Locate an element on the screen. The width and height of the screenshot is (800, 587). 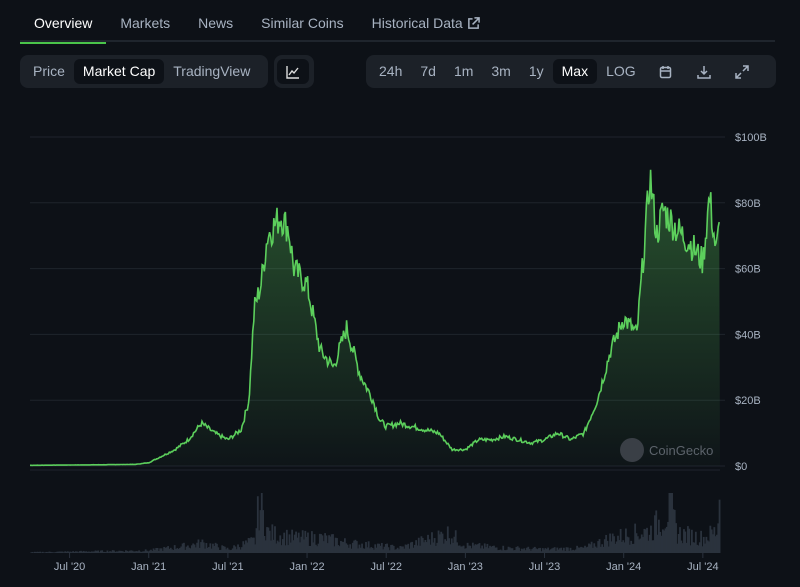
tab-overview: Overview is located at coordinates (63, 22).